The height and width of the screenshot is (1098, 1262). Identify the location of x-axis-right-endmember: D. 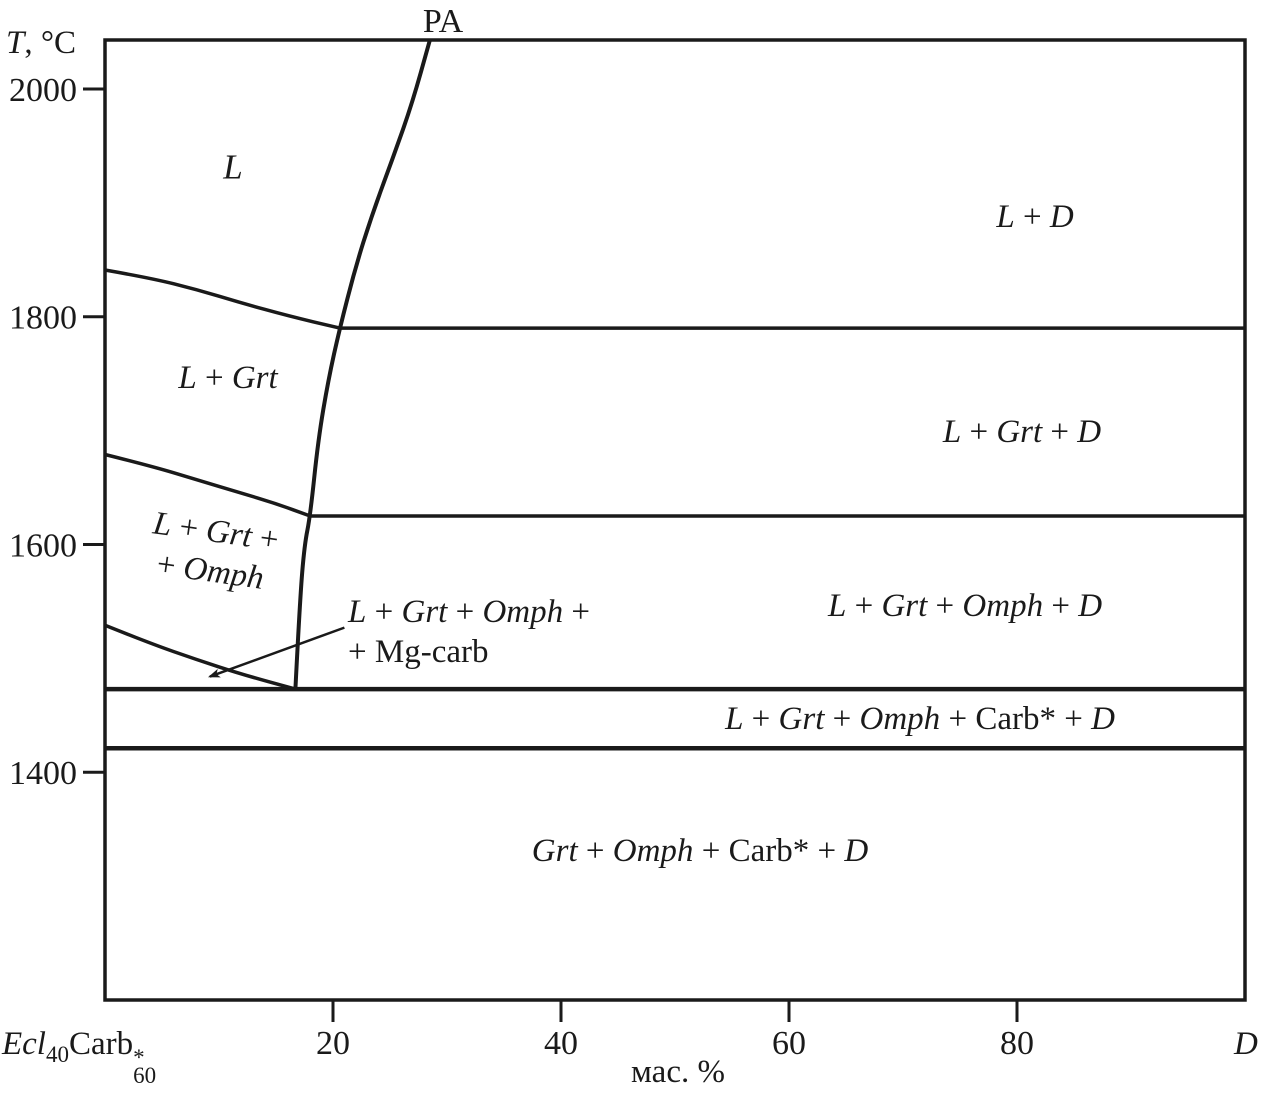
(1246, 1044).